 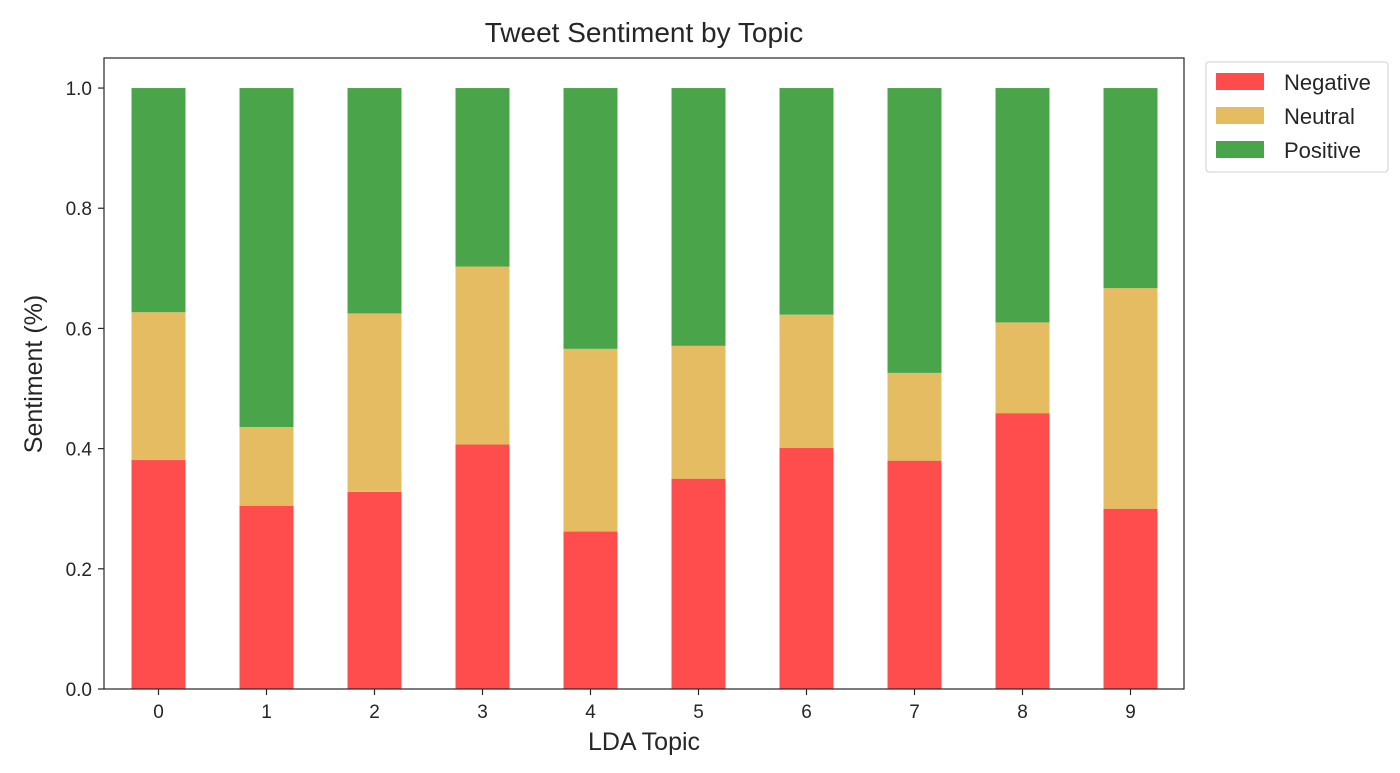 What do you see at coordinates (79, 450) in the screenshot?
I see `y-tick-label: 0.4` at bounding box center [79, 450].